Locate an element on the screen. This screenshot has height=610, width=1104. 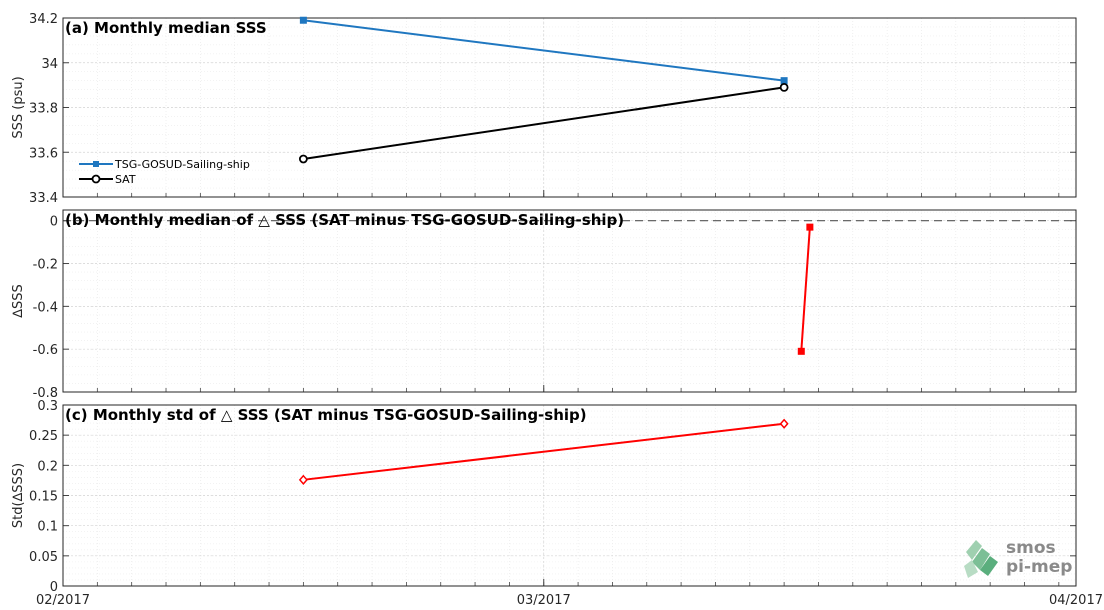
x-tick-label: 03/2017 is located at coordinates (544, 600).